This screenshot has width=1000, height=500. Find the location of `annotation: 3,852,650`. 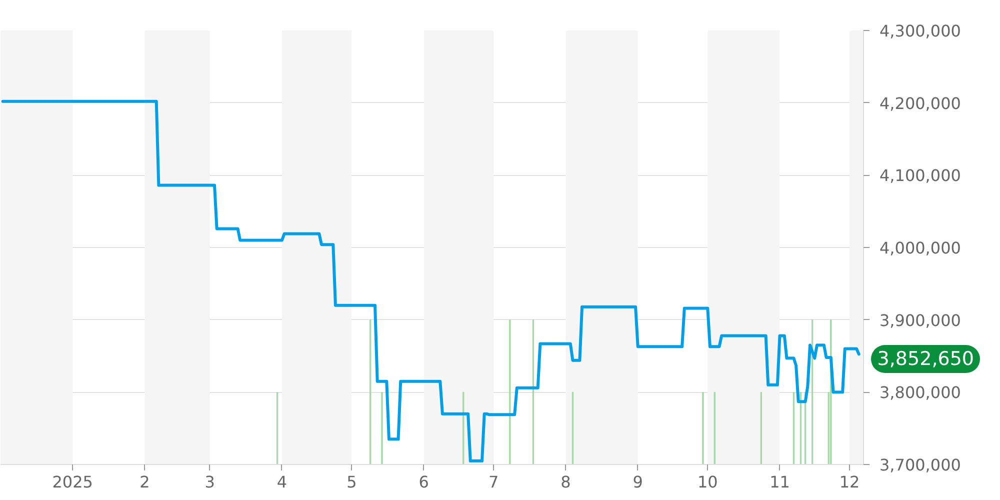

annotation: 3,852,650 is located at coordinates (925, 358).